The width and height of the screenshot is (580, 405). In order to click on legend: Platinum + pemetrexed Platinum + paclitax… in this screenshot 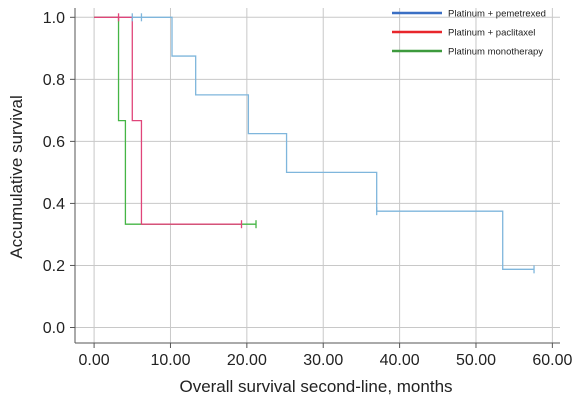, I will do `click(469, 33)`.